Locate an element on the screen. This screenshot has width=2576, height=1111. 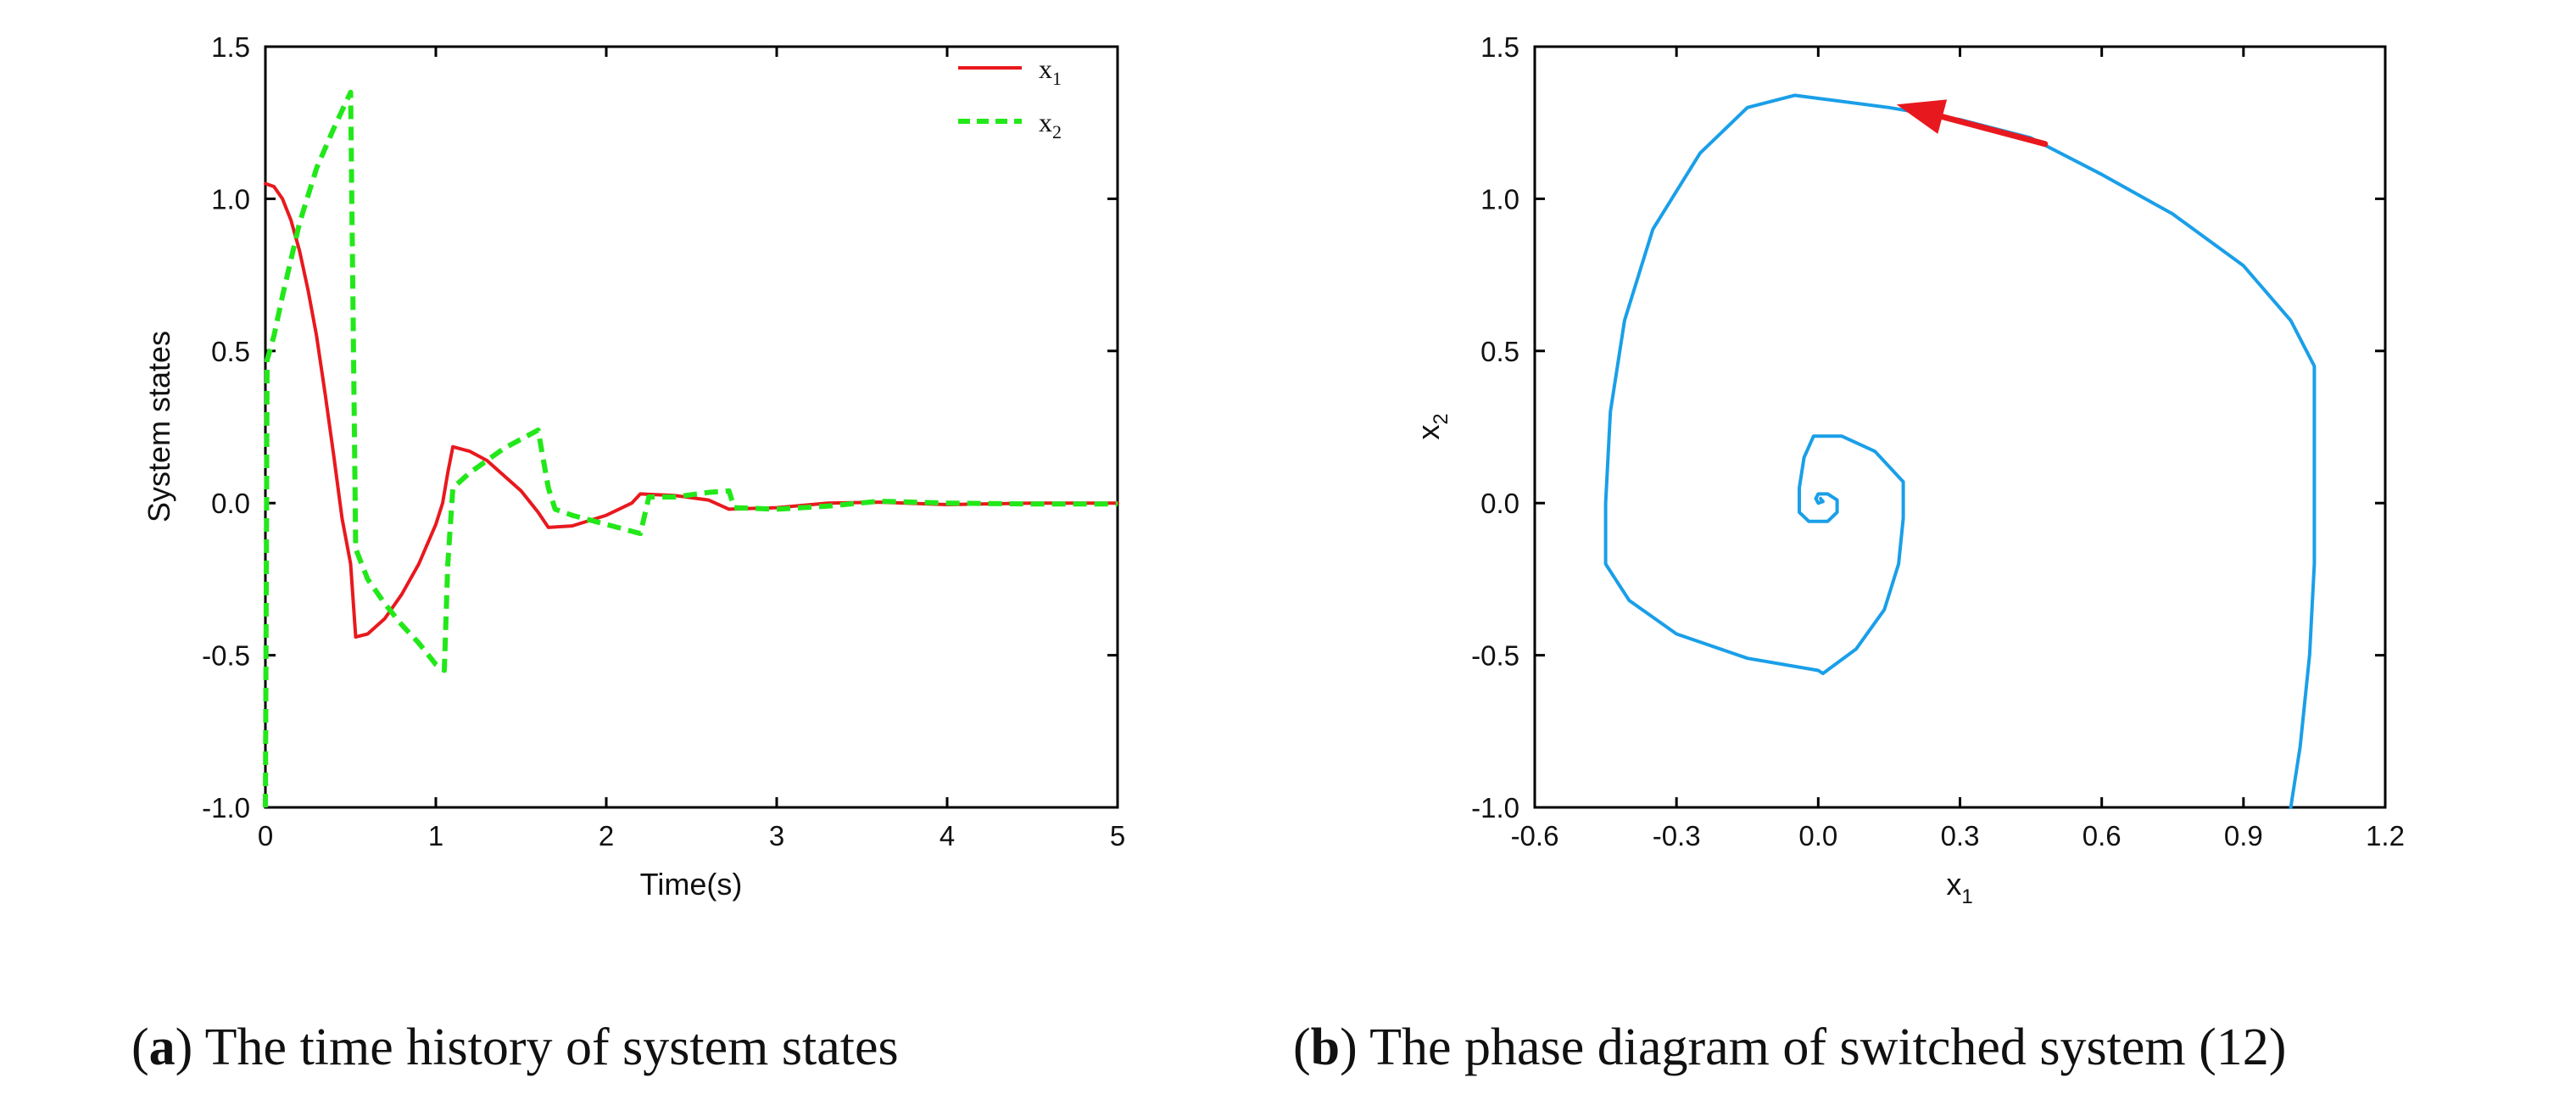
panel-a-ytick-label: 1.5 is located at coordinates (231, 47).